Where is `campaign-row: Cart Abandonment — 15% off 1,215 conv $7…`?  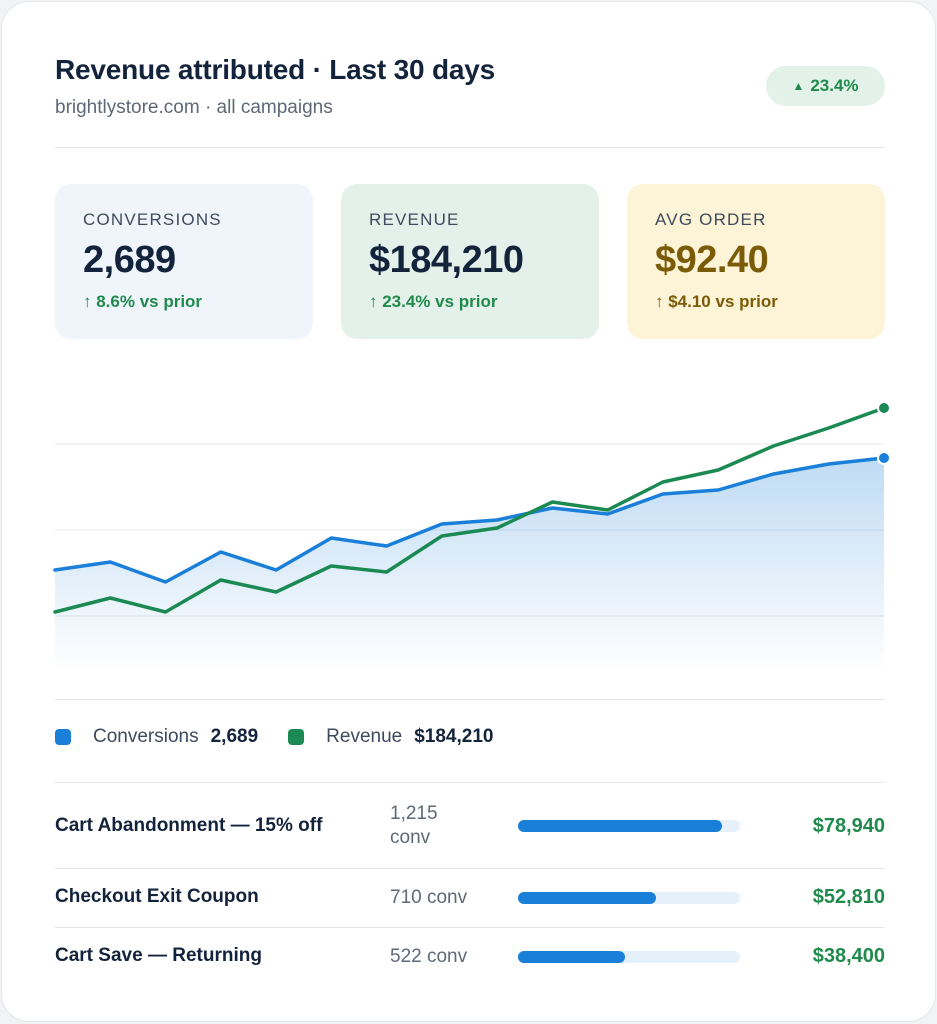
campaign-row: Cart Abandonment — 15% off 1,215 conv $7… is located at coordinates (470, 827).